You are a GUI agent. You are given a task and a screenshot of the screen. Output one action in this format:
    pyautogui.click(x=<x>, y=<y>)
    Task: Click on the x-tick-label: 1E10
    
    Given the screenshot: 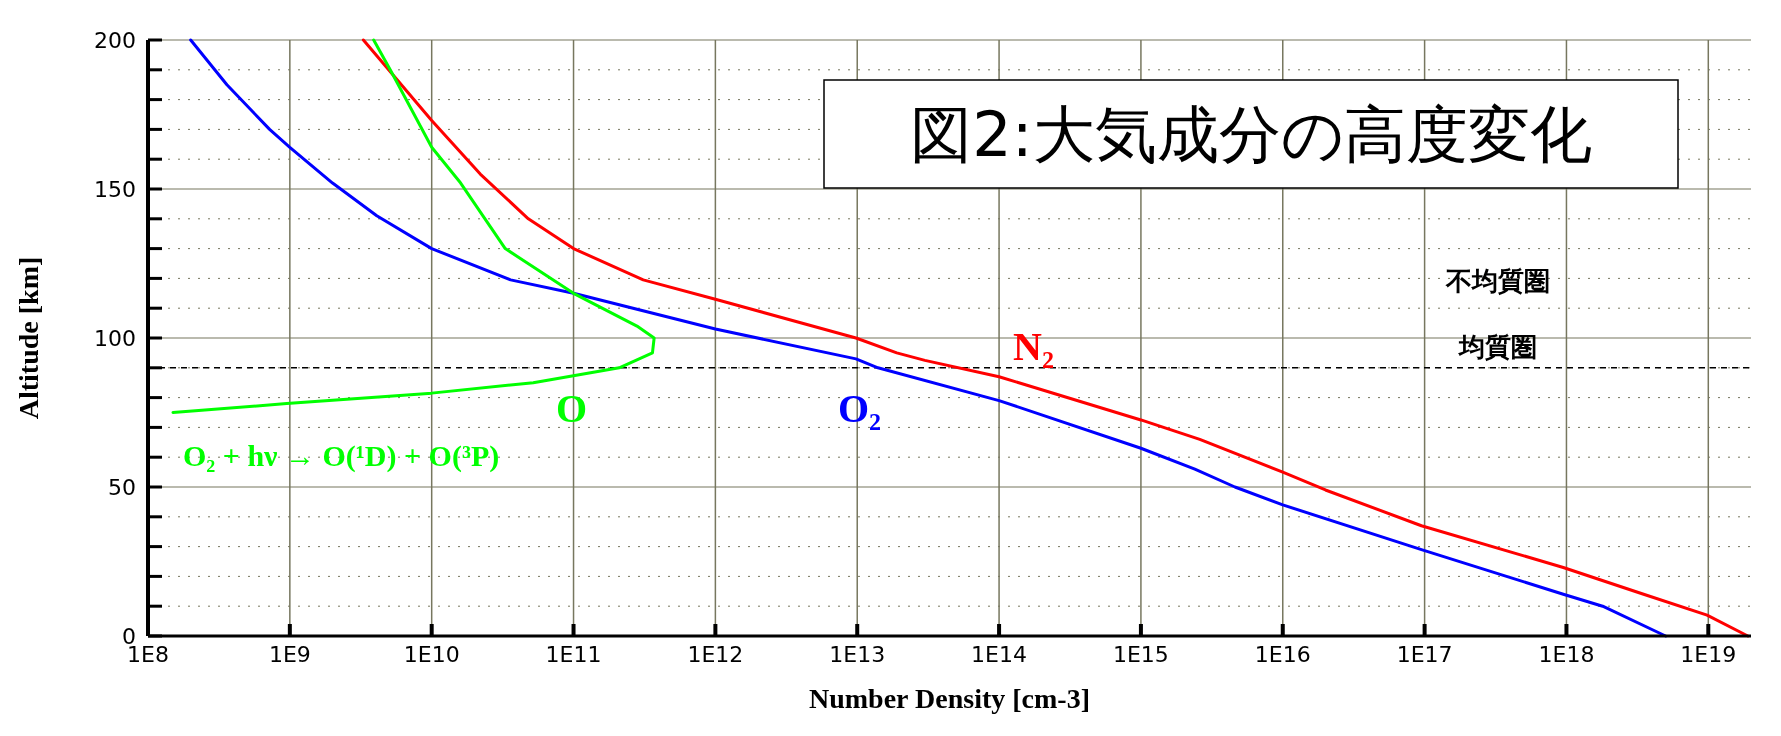 What is the action you would take?
    pyautogui.click(x=431, y=654)
    